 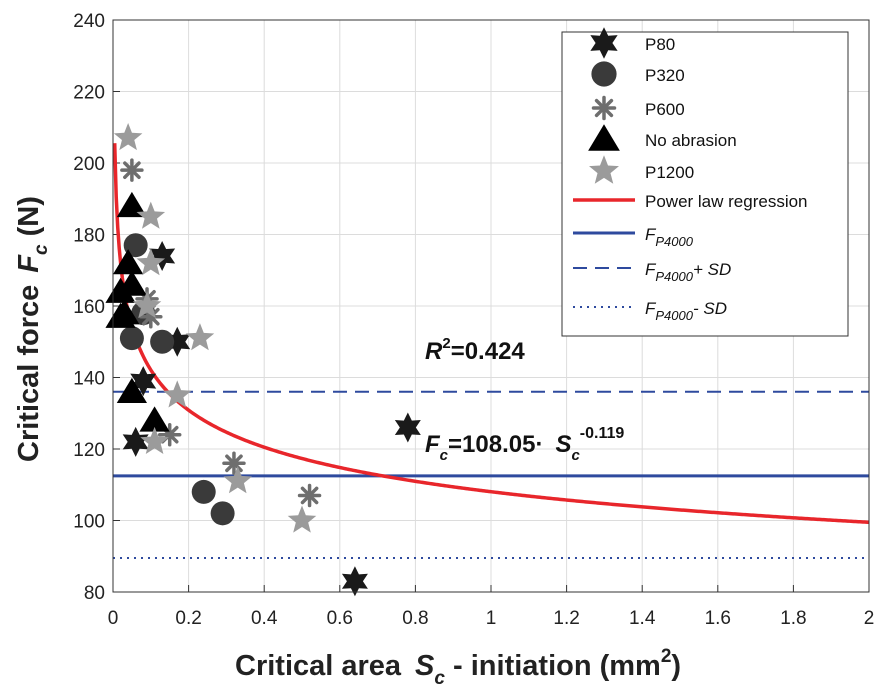 I want to click on legend-label-p1200: P1200, so click(x=669, y=172).